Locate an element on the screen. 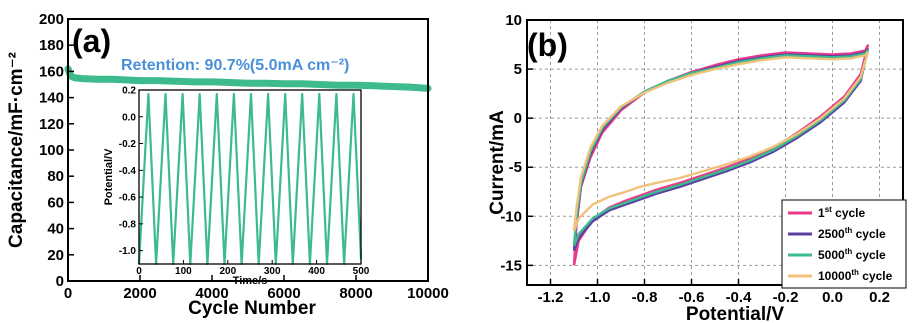 This screenshot has height=323, width=912. b-y-tick-label: -10 is located at coordinates (511, 216).